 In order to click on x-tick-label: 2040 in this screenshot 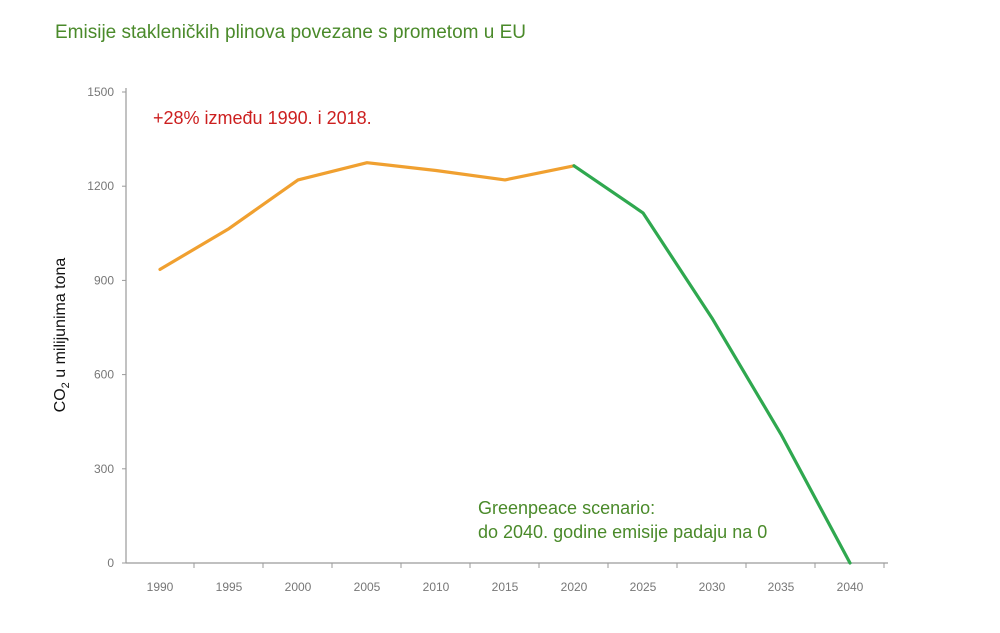, I will do `click(850, 587)`.